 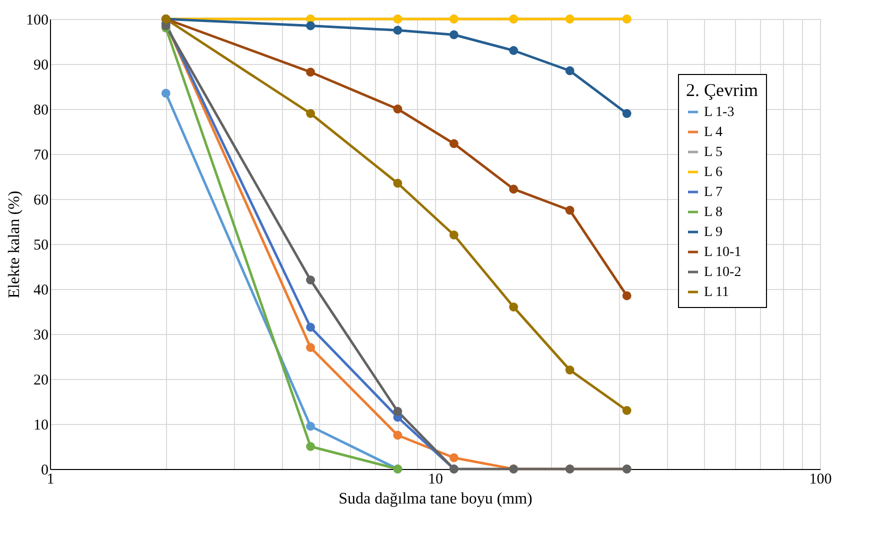 What do you see at coordinates (41, 200) in the screenshot?
I see `y-tick-label: 60` at bounding box center [41, 200].